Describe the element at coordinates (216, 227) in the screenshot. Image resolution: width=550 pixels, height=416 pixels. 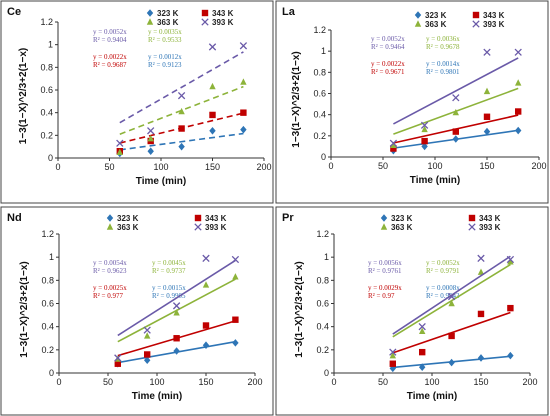
I see `legend-label: 393 K` at that location.